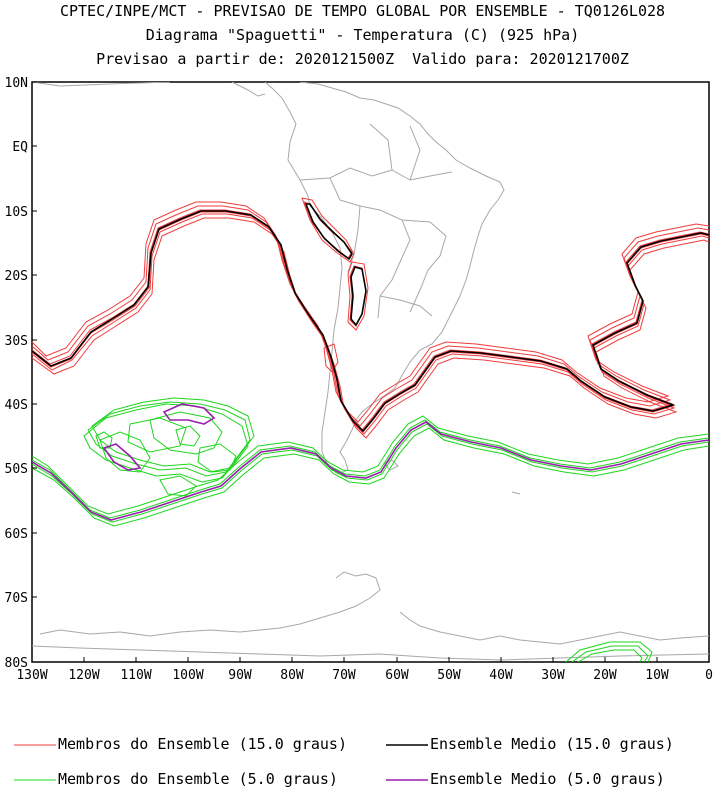  Describe the element at coordinates (16, 276) in the screenshot. I see `lat-label: 20S` at that location.